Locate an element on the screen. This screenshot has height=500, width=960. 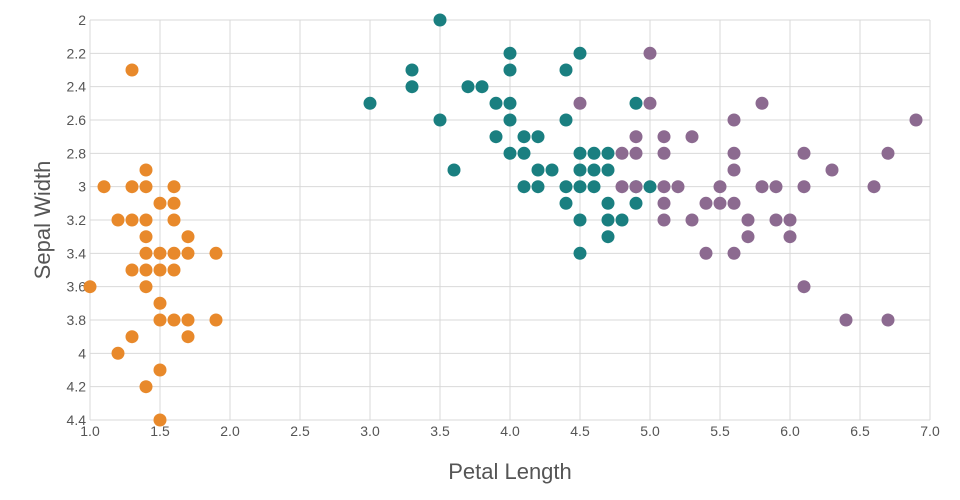
x-tick-label: 7.0 is located at coordinates (930, 431).